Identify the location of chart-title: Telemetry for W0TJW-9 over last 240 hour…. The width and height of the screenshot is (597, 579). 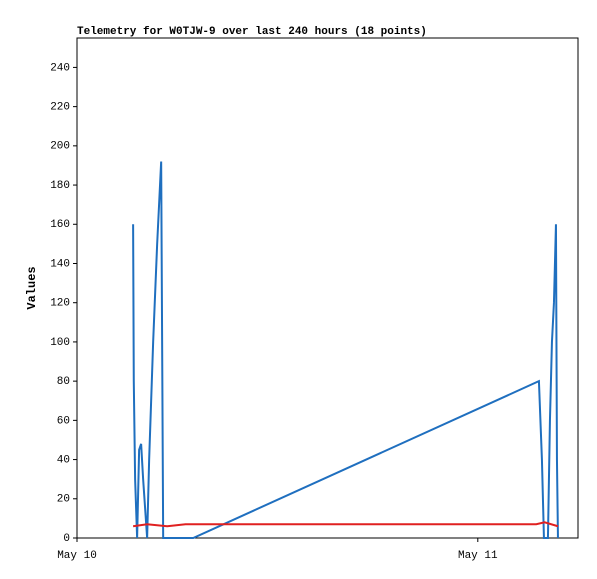
(252, 32).